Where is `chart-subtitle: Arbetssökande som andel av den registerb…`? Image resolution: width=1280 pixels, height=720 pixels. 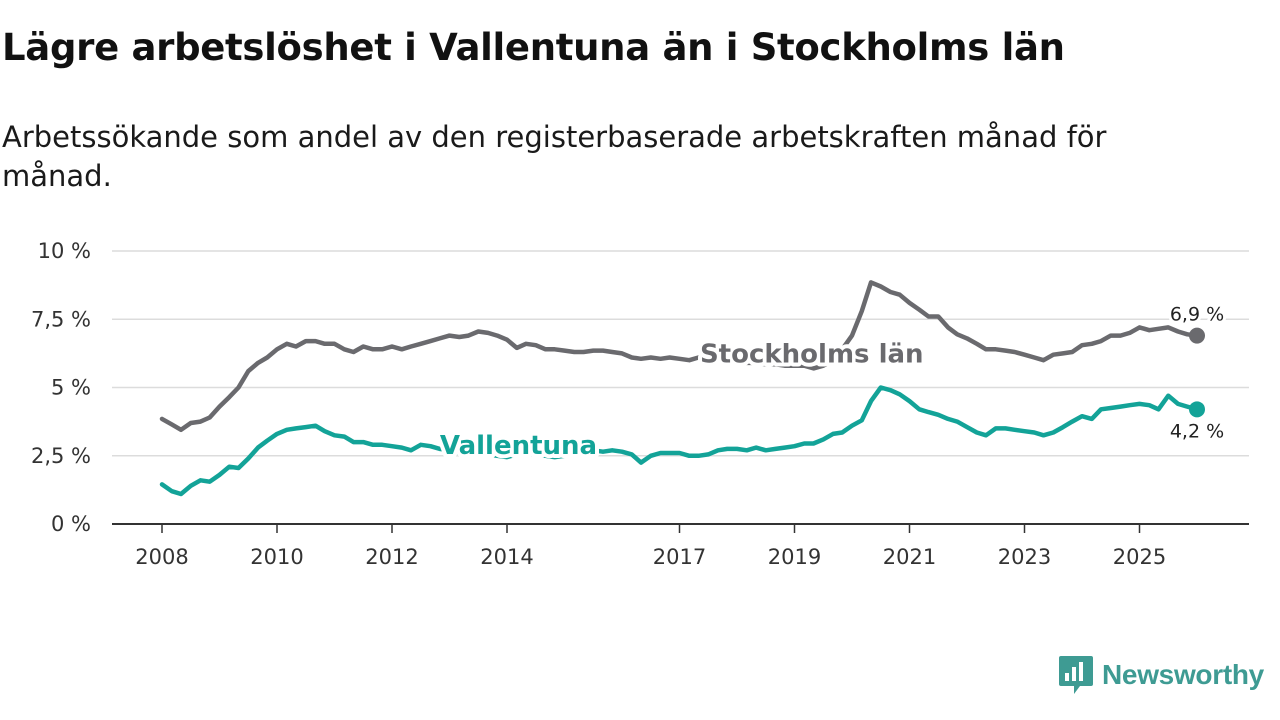
chart-subtitle: Arbetssökande som andel av den registerb… is located at coordinates (554, 156).